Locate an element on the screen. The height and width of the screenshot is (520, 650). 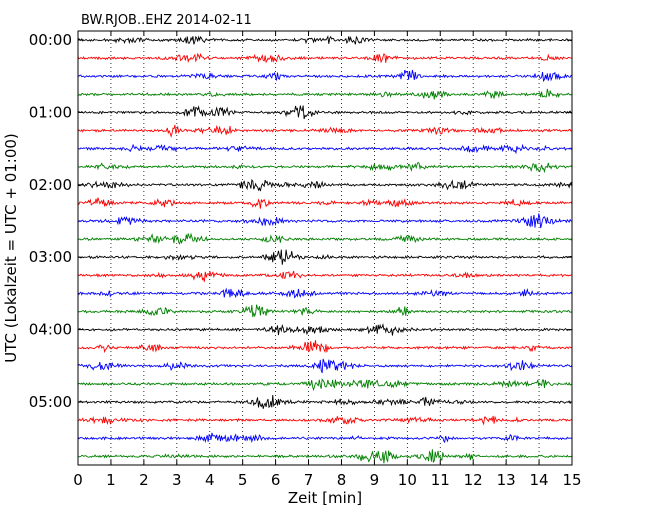
x-tick-label: 1 is located at coordinates (111, 480).